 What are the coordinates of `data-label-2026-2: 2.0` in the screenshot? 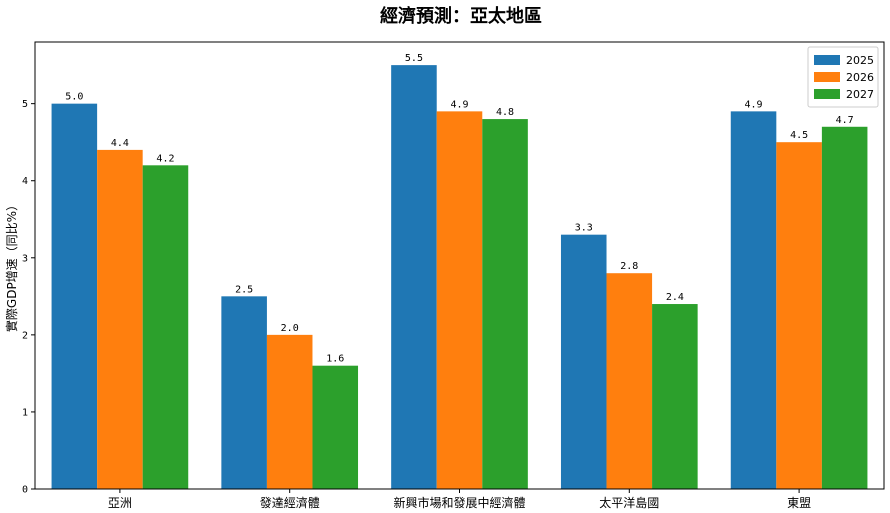 It's located at (290, 328).